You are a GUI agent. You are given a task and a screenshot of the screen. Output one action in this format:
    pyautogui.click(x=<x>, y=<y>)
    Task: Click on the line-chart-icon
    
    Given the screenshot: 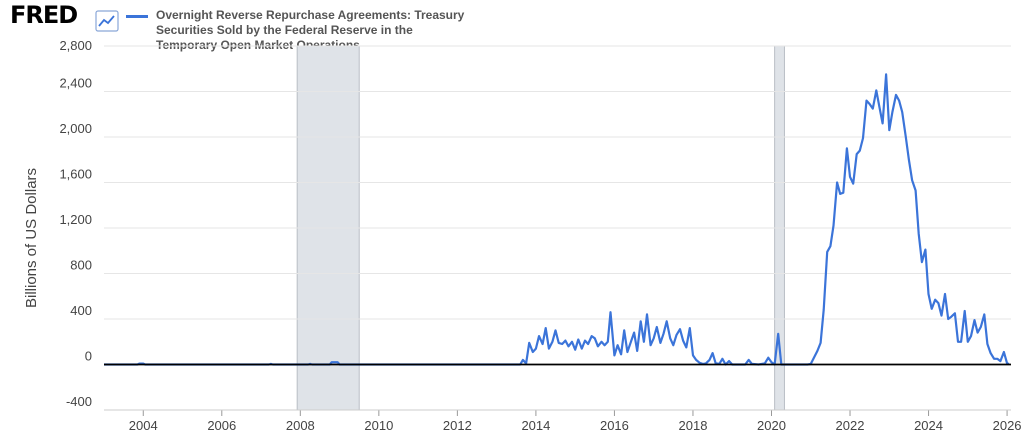 What is the action you would take?
    pyautogui.click(x=107, y=21)
    